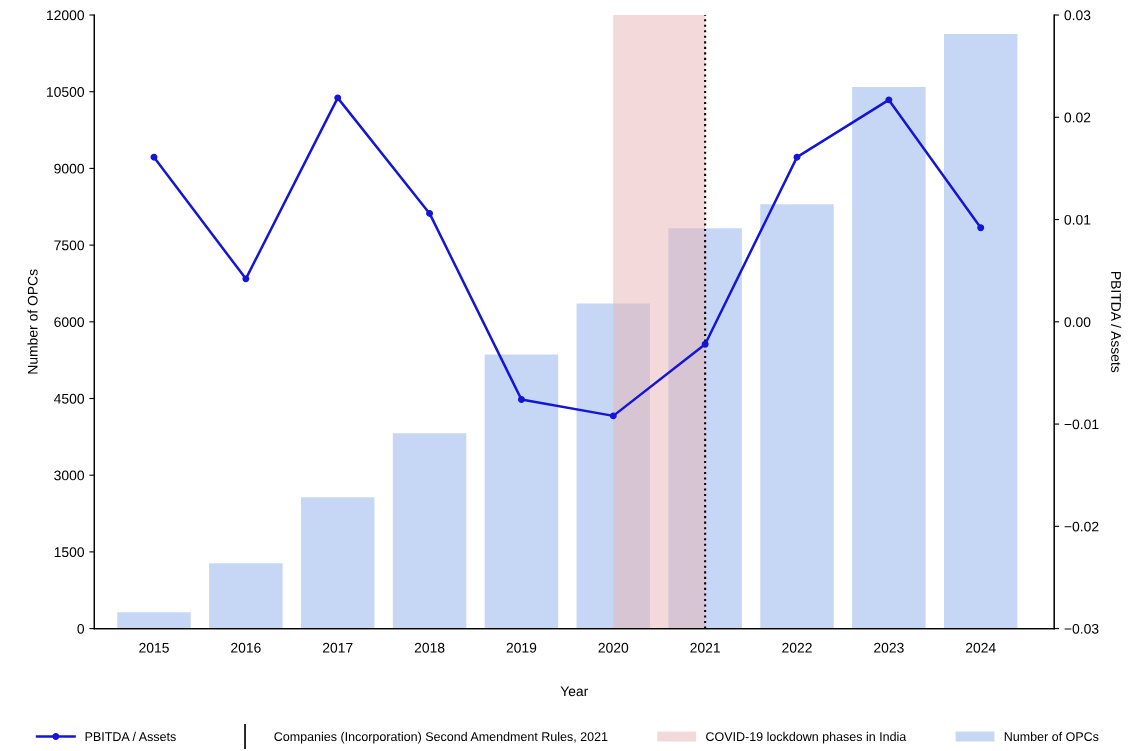 The width and height of the screenshot is (1136, 751). I want to click on y-tick-label: 6000, so click(69, 322).